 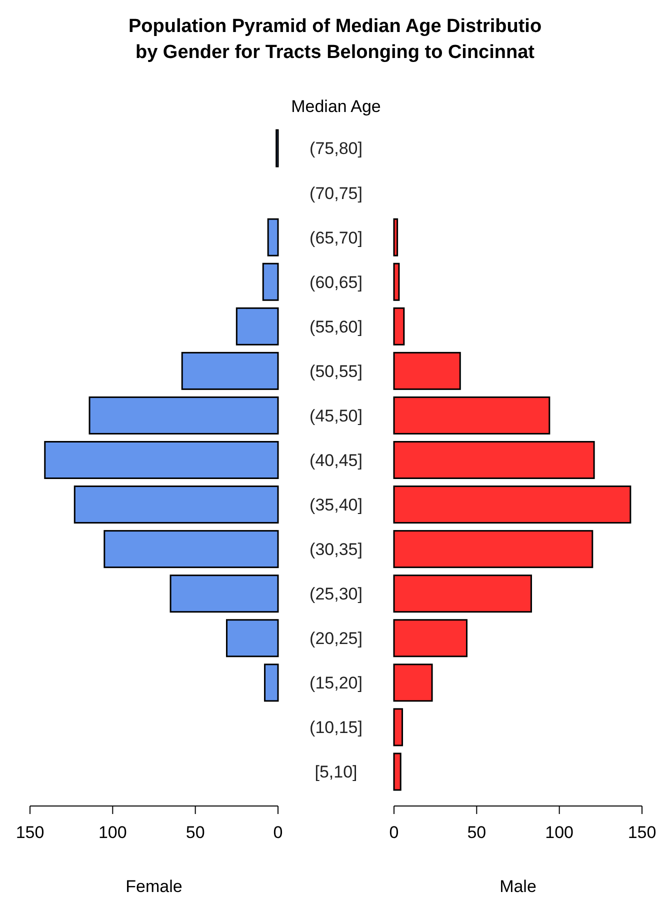 What do you see at coordinates (336, 460) in the screenshot?
I see `y-tick-label: (40,45]` at bounding box center [336, 460].